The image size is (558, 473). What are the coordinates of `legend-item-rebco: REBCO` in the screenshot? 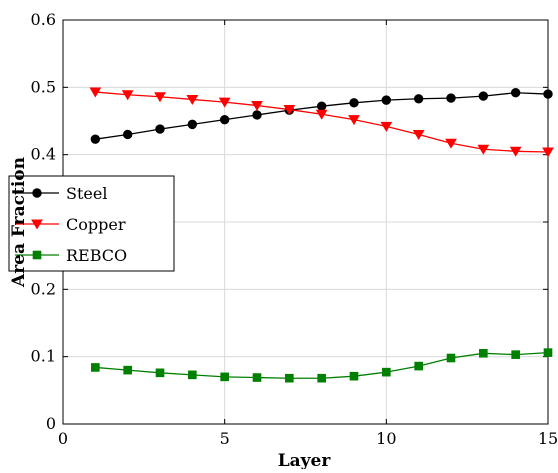 It's located at (71, 255).